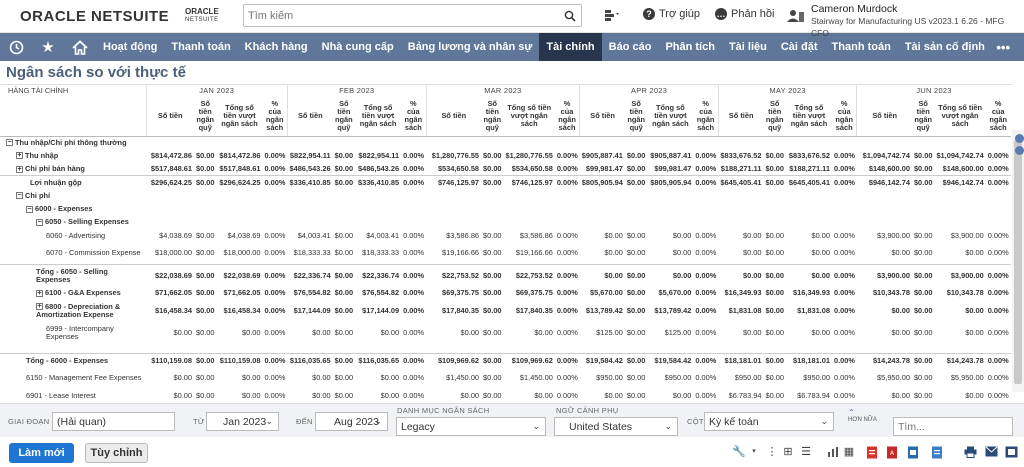 This screenshot has width=1024, height=467. I want to click on nav-payments-2: Thanh toán, so click(861, 47).